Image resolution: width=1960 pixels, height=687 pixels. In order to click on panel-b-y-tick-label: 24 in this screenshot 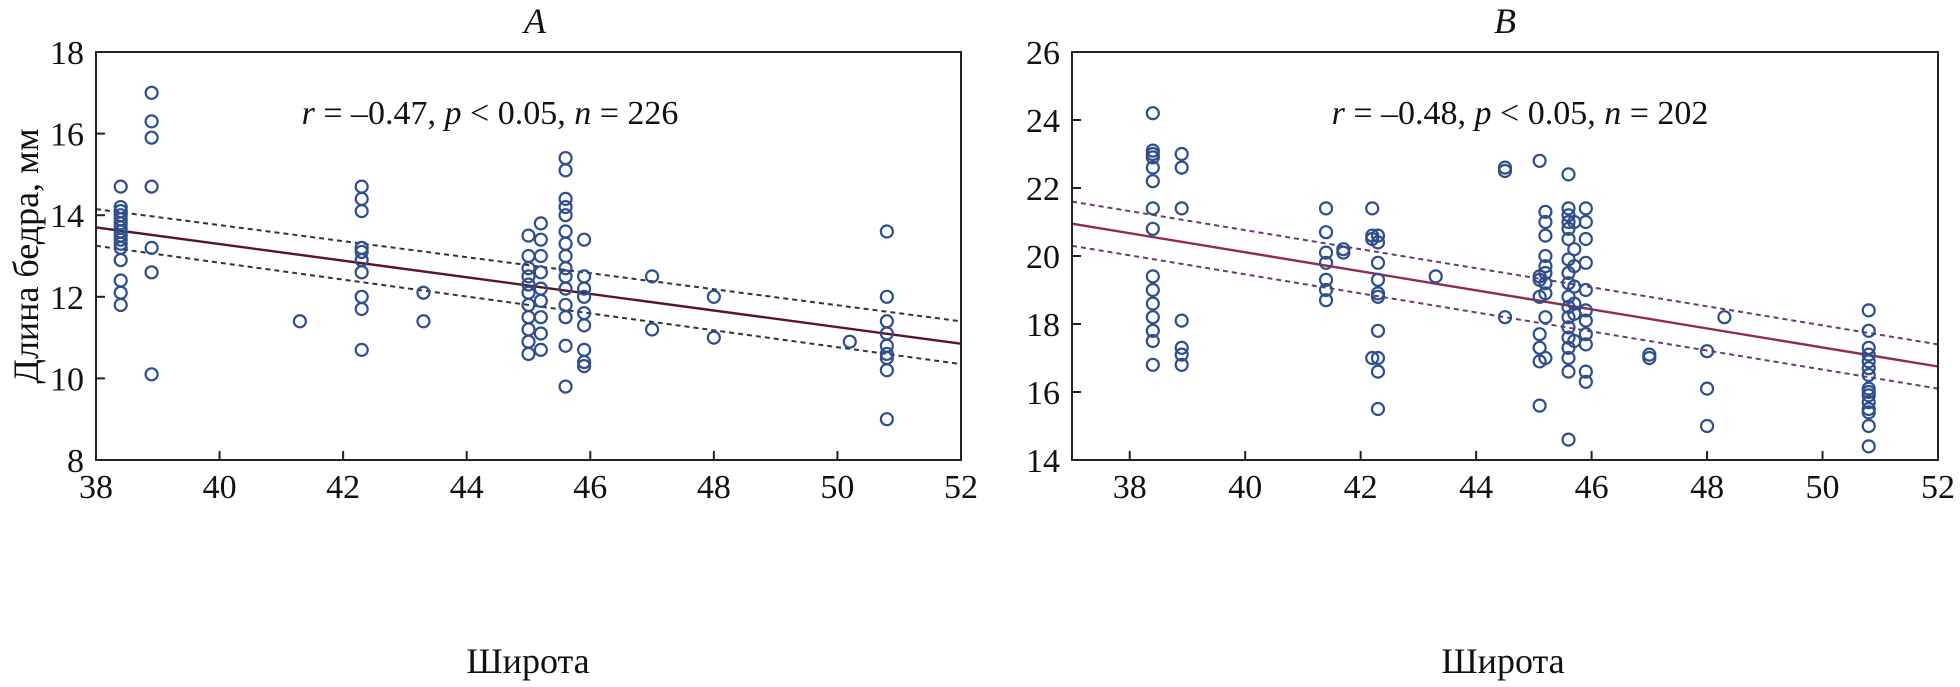, I will do `click(1043, 121)`.